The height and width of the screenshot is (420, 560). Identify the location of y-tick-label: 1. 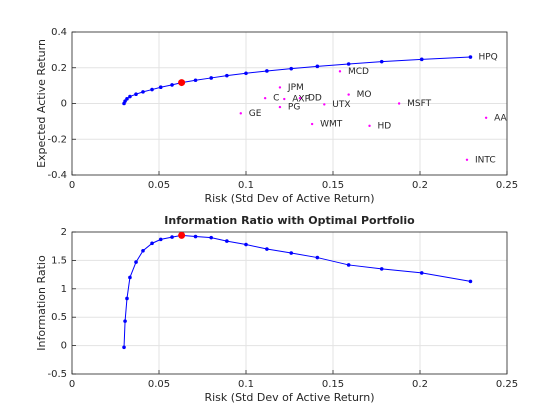
(64, 289).